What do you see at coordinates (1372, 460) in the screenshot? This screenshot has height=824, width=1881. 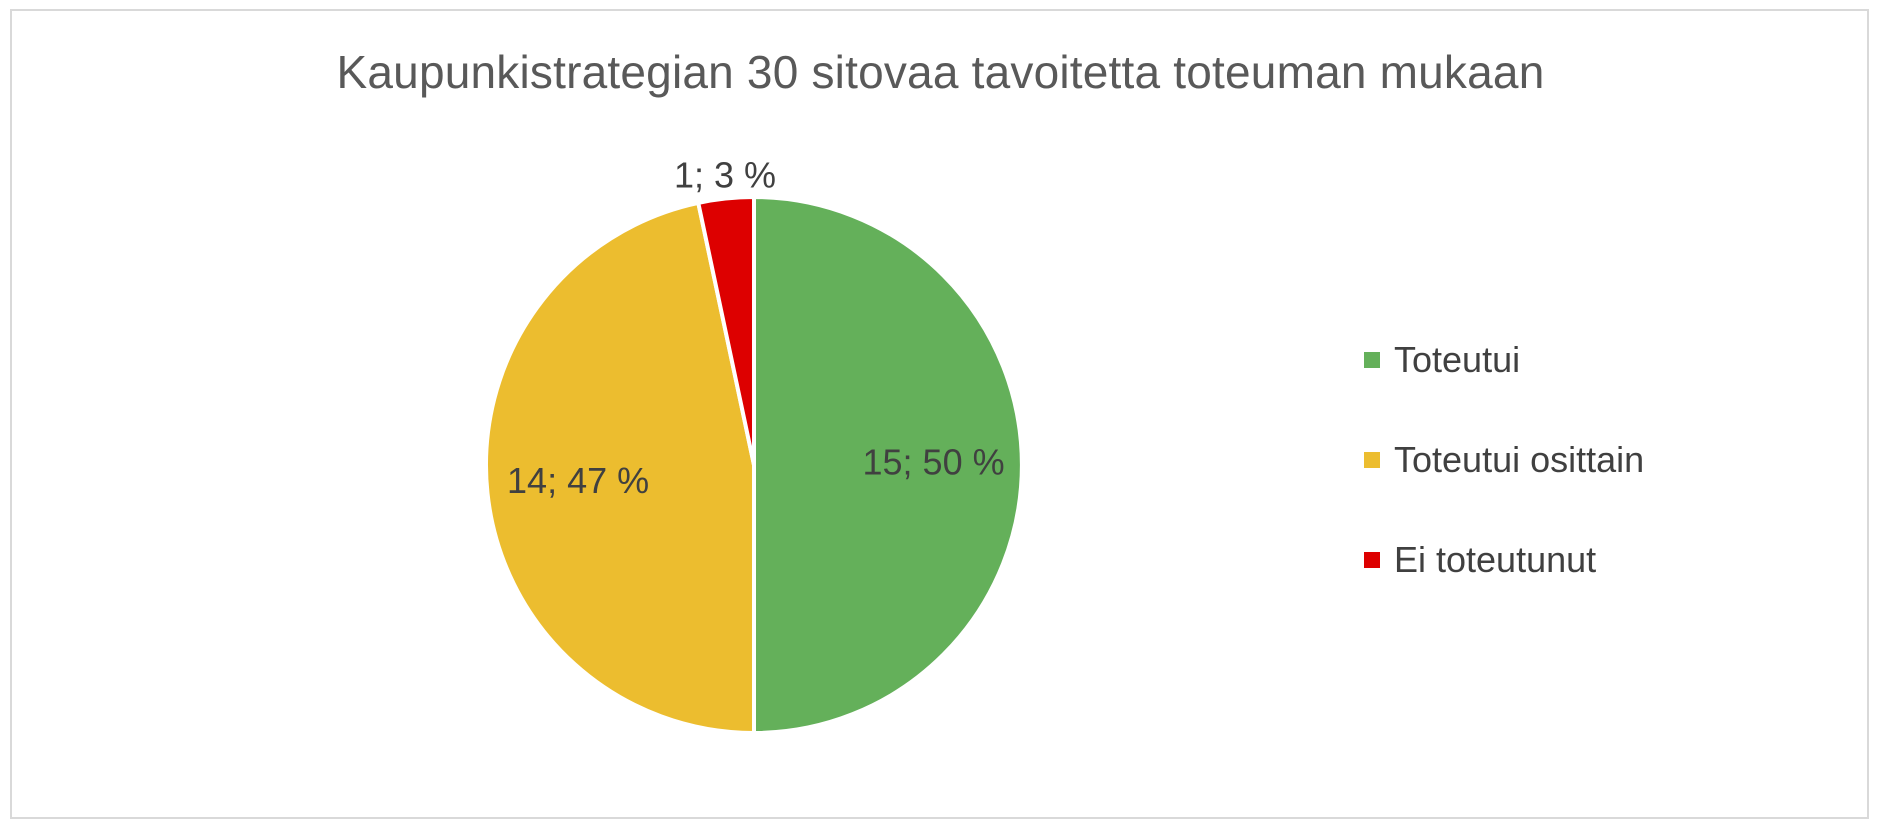 I see `legend-swatch-toteutui-osittain` at bounding box center [1372, 460].